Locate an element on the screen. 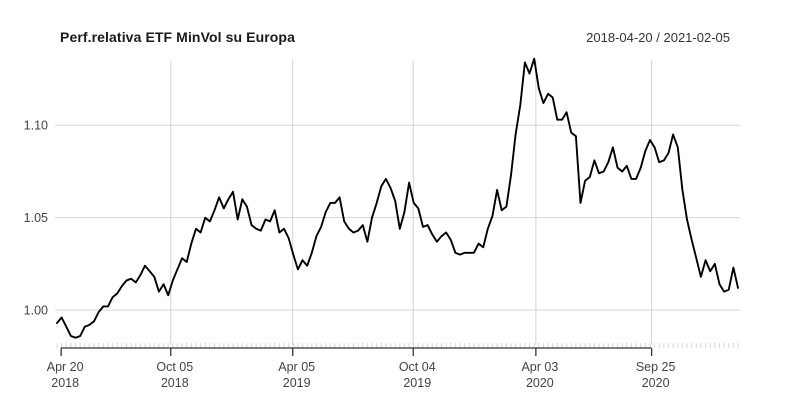 The height and width of the screenshot is (400, 800). chart-date-range: 2018-04-20 / 2021-02-05 is located at coordinates (658, 37).